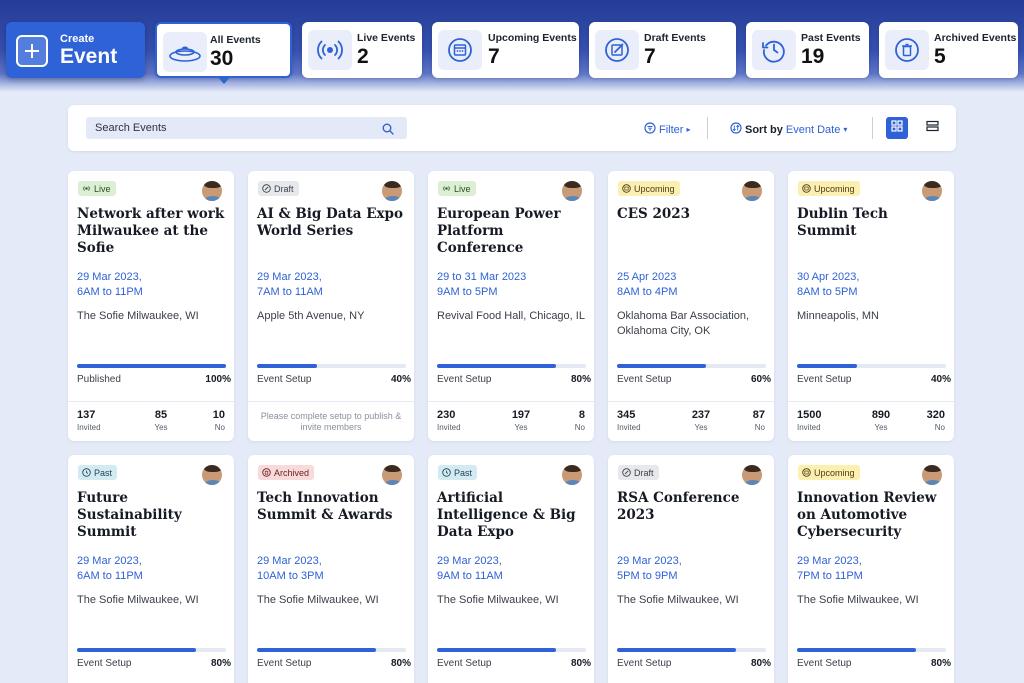 This screenshot has height=683, width=1024. I want to click on status-badge: Upcoming, so click(829, 472).